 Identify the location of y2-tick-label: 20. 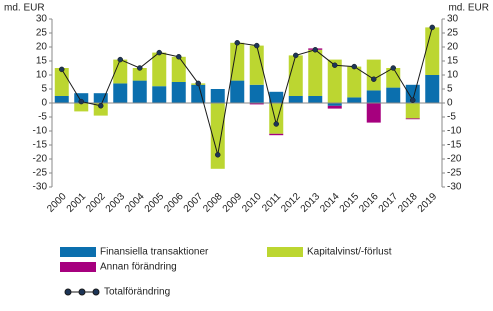
(453, 47).